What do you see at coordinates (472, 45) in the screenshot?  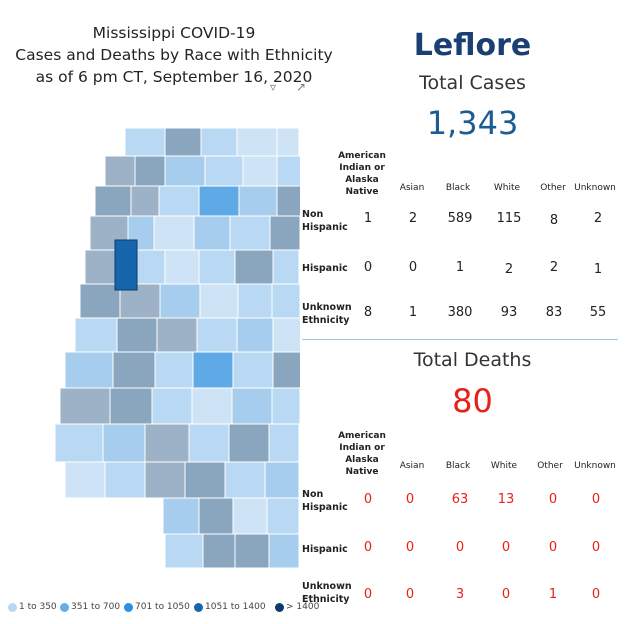 I see `county-name: Leflore` at bounding box center [472, 45].